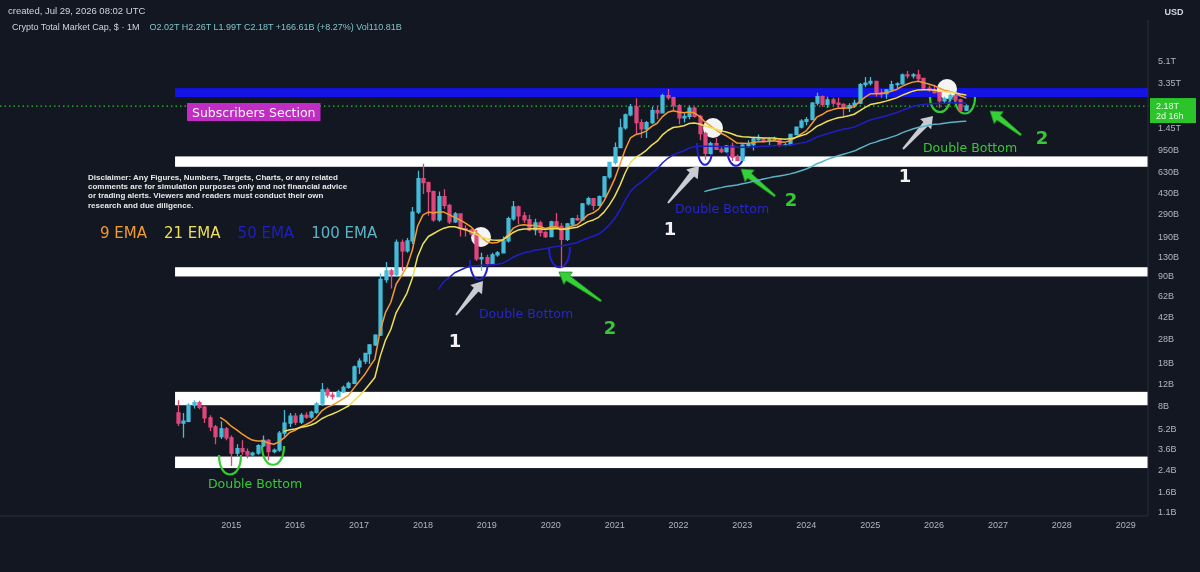 The width and height of the screenshot is (1200, 572). What do you see at coordinates (1169, 150) in the screenshot?
I see `y-tick-label: 950B` at bounding box center [1169, 150].